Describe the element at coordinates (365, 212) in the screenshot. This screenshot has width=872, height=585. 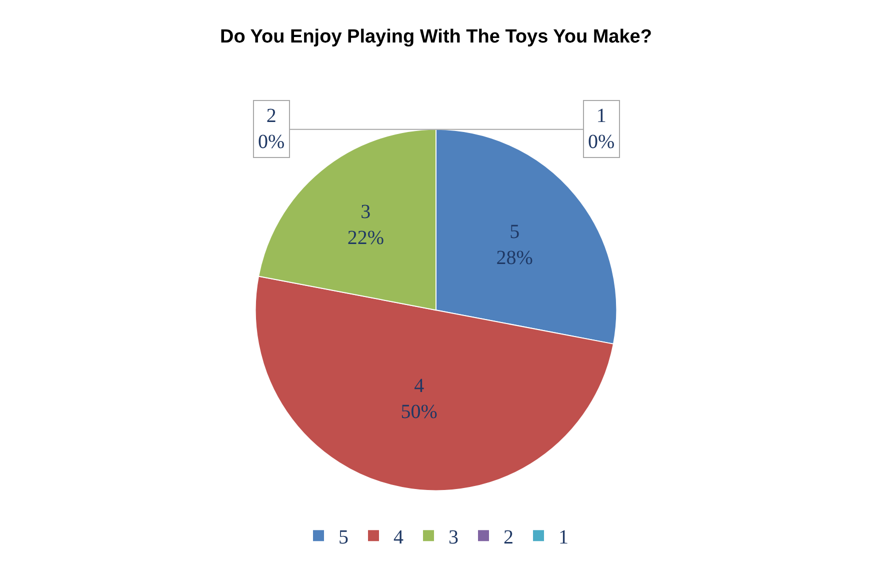
I see `slice-label: 3` at that location.